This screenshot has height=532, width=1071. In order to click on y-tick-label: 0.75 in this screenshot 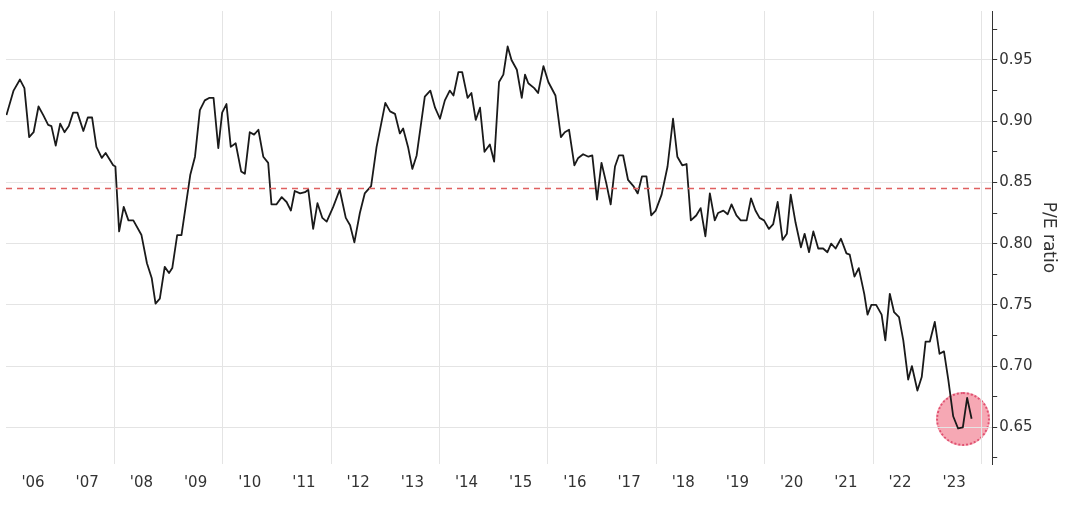, I will do `click(1016, 303)`.